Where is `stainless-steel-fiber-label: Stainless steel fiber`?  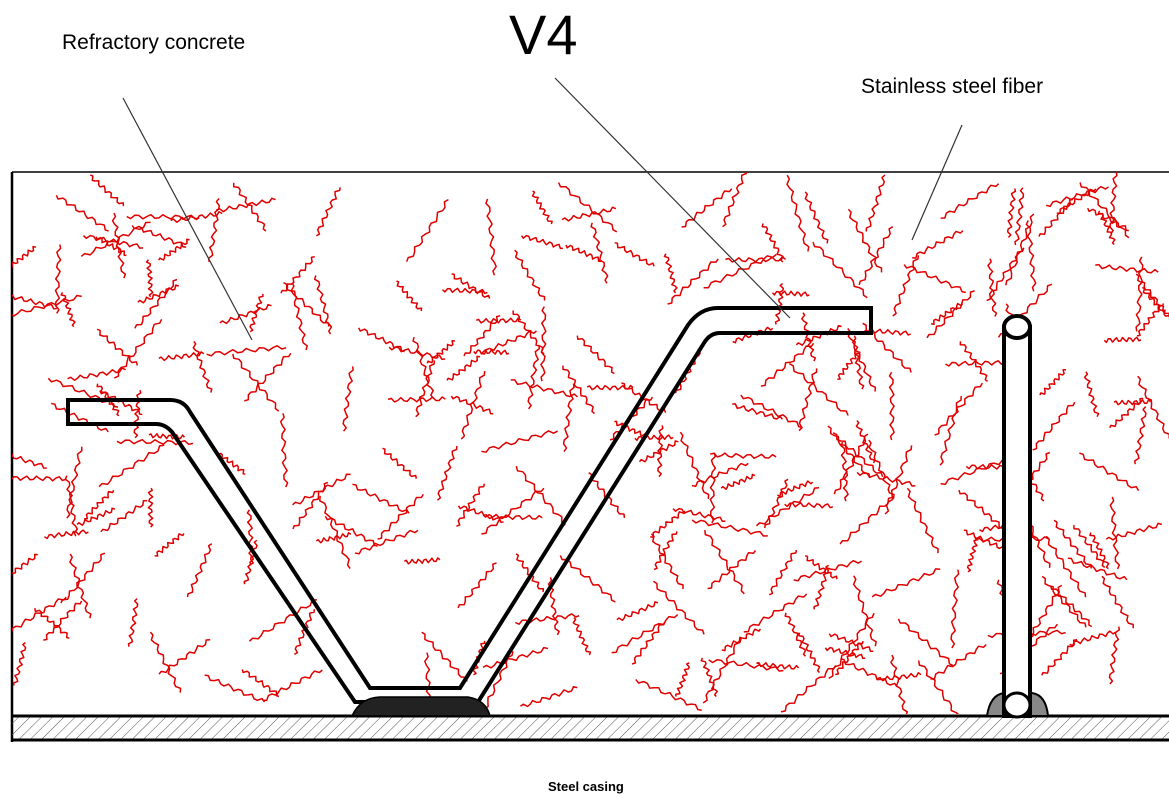
stainless-steel-fiber-label: Stainless steel fiber is located at coordinates (952, 86).